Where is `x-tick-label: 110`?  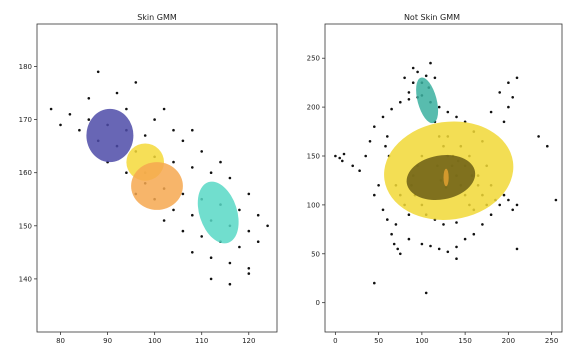 x-tick-label: 110 is located at coordinates (201, 341).